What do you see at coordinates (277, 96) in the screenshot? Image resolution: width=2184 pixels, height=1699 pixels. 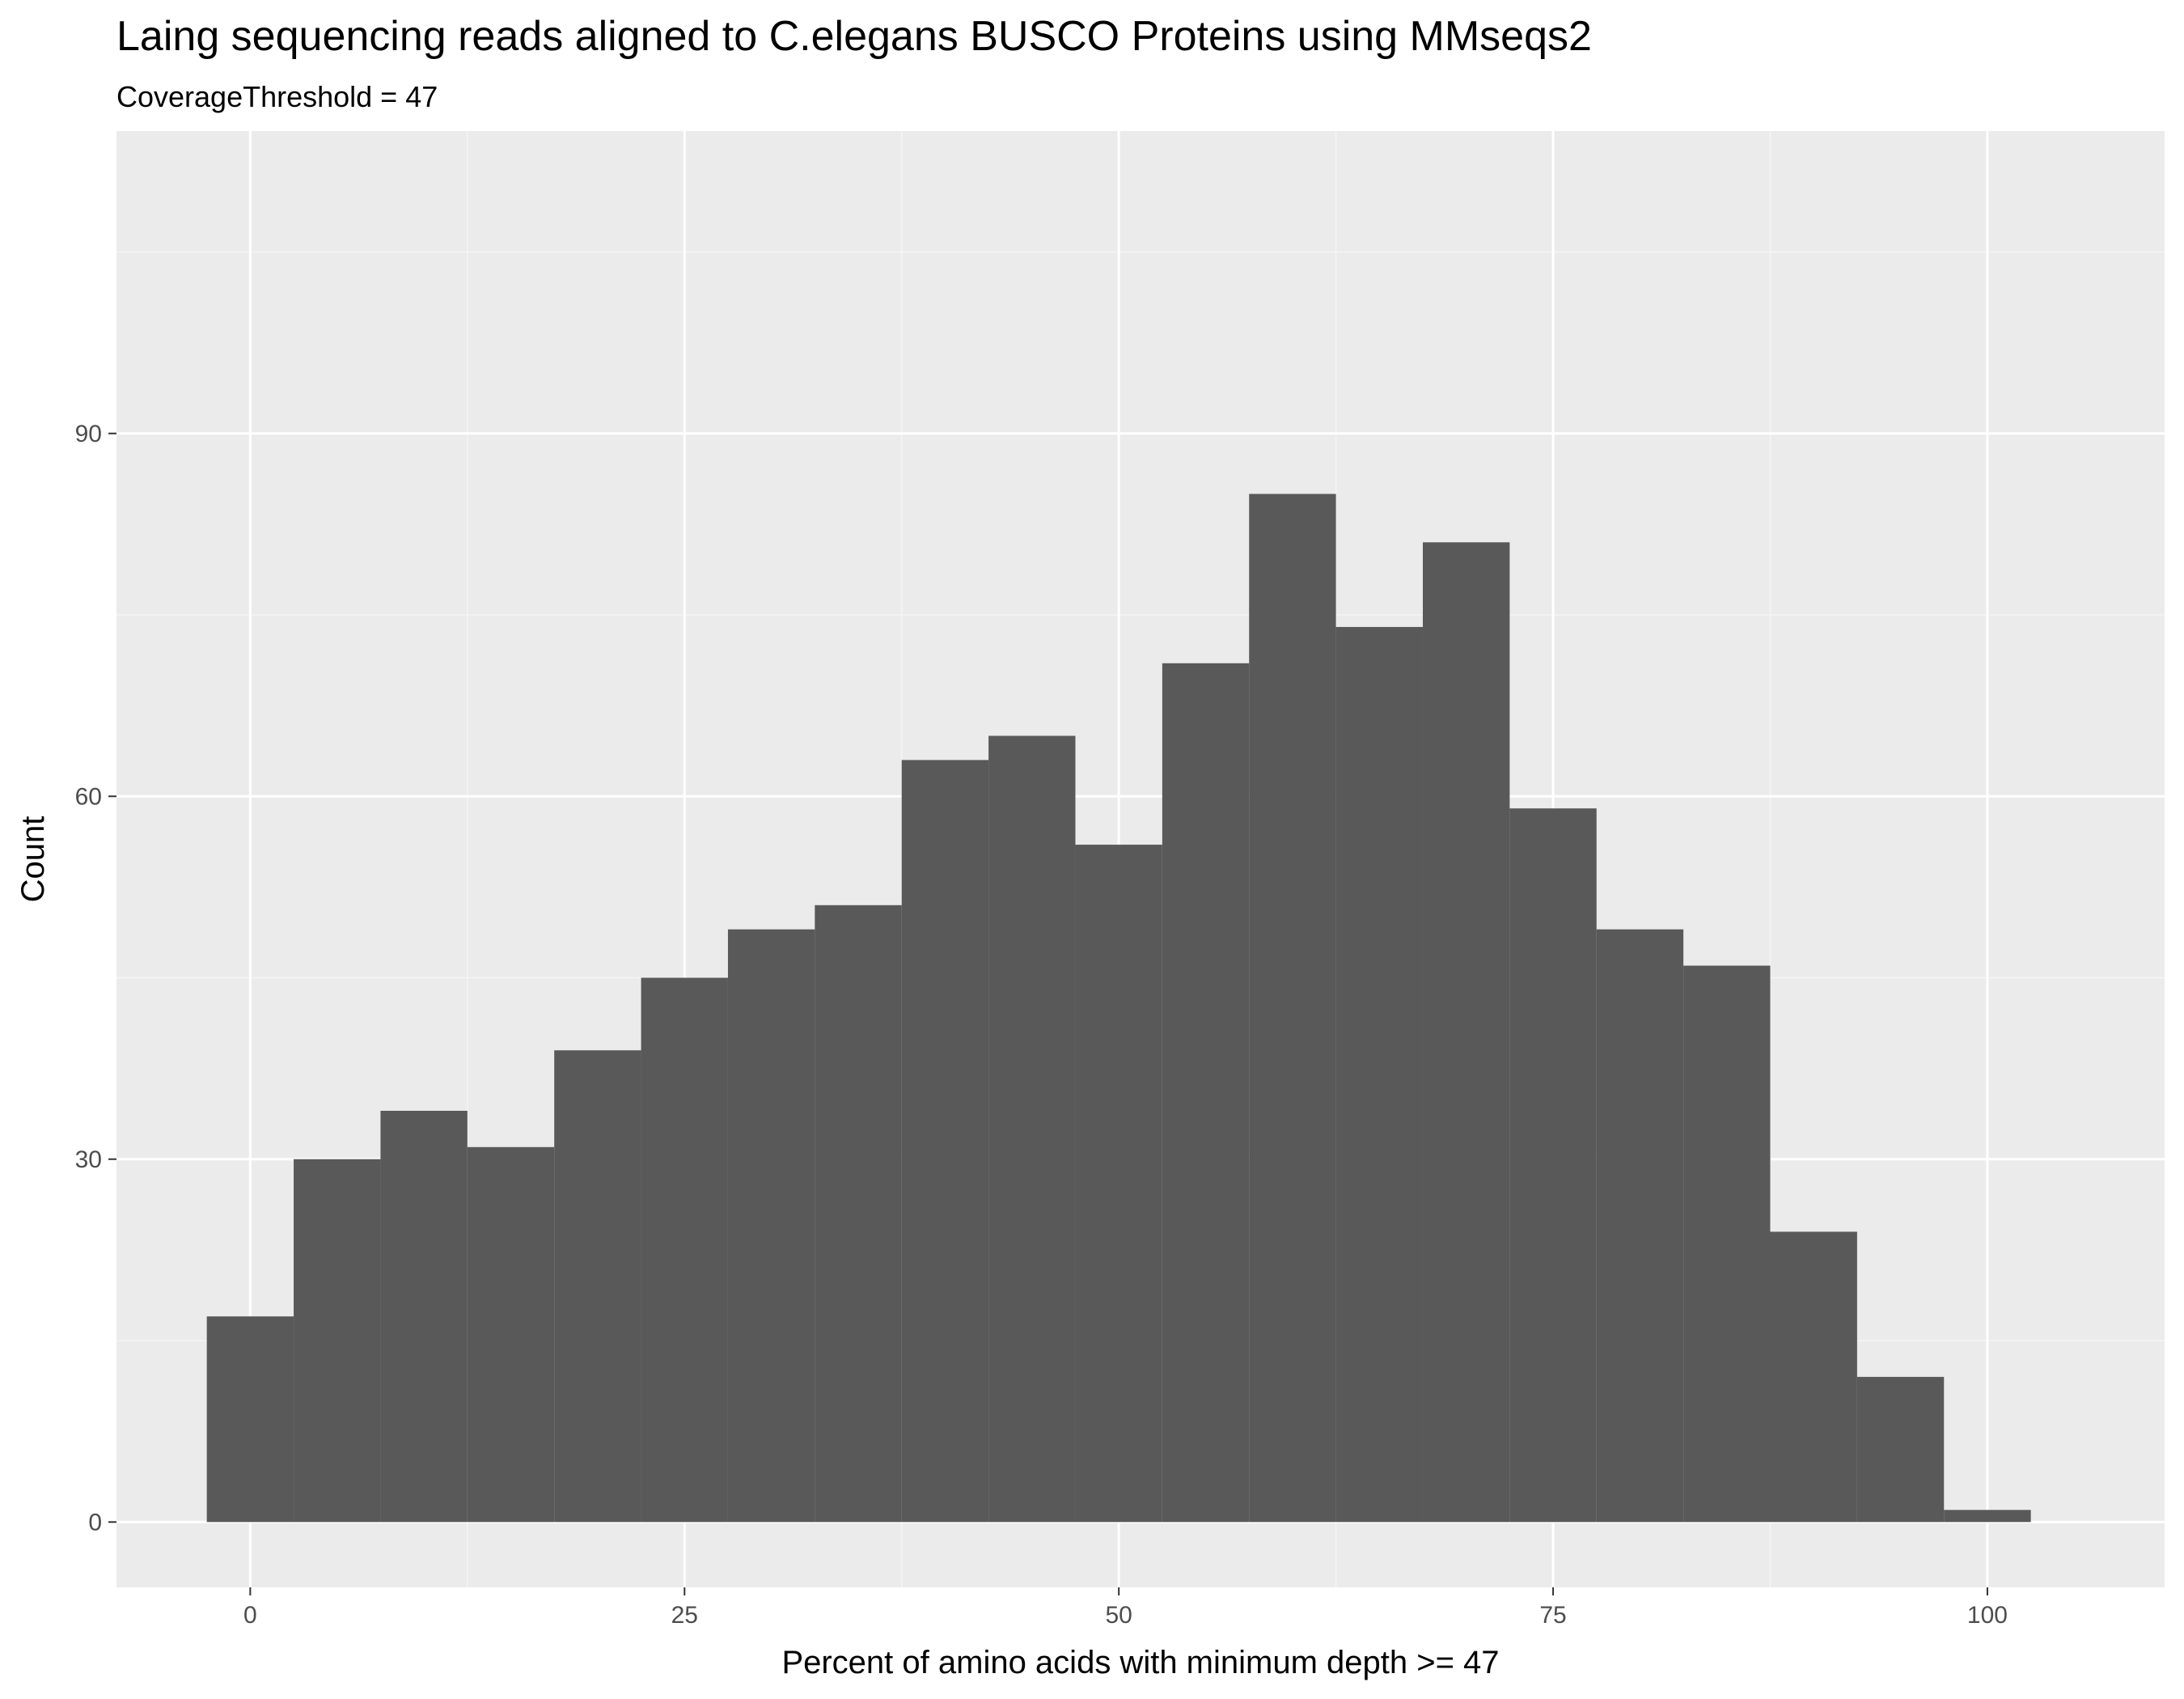 I see `chart-subtitle: CoverageThreshold = 47` at bounding box center [277, 96].